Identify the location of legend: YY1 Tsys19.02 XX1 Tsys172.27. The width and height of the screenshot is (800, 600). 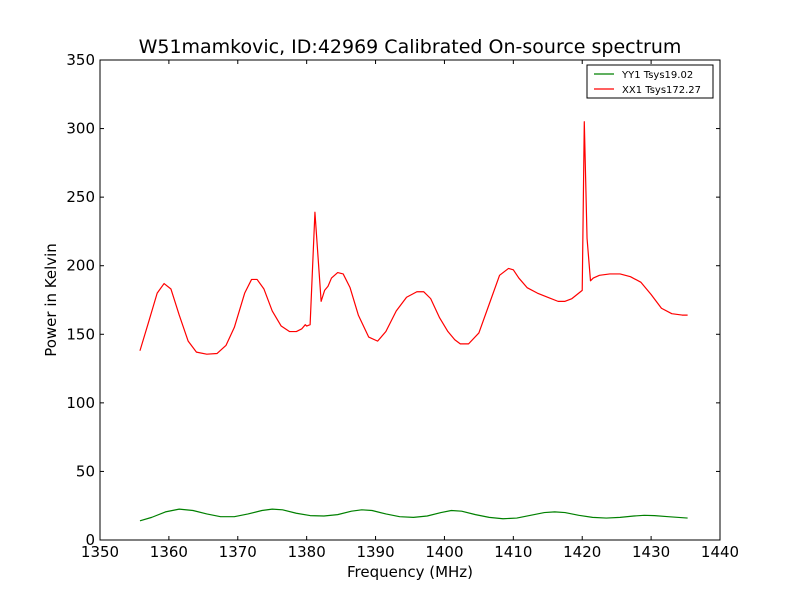
(650, 81).